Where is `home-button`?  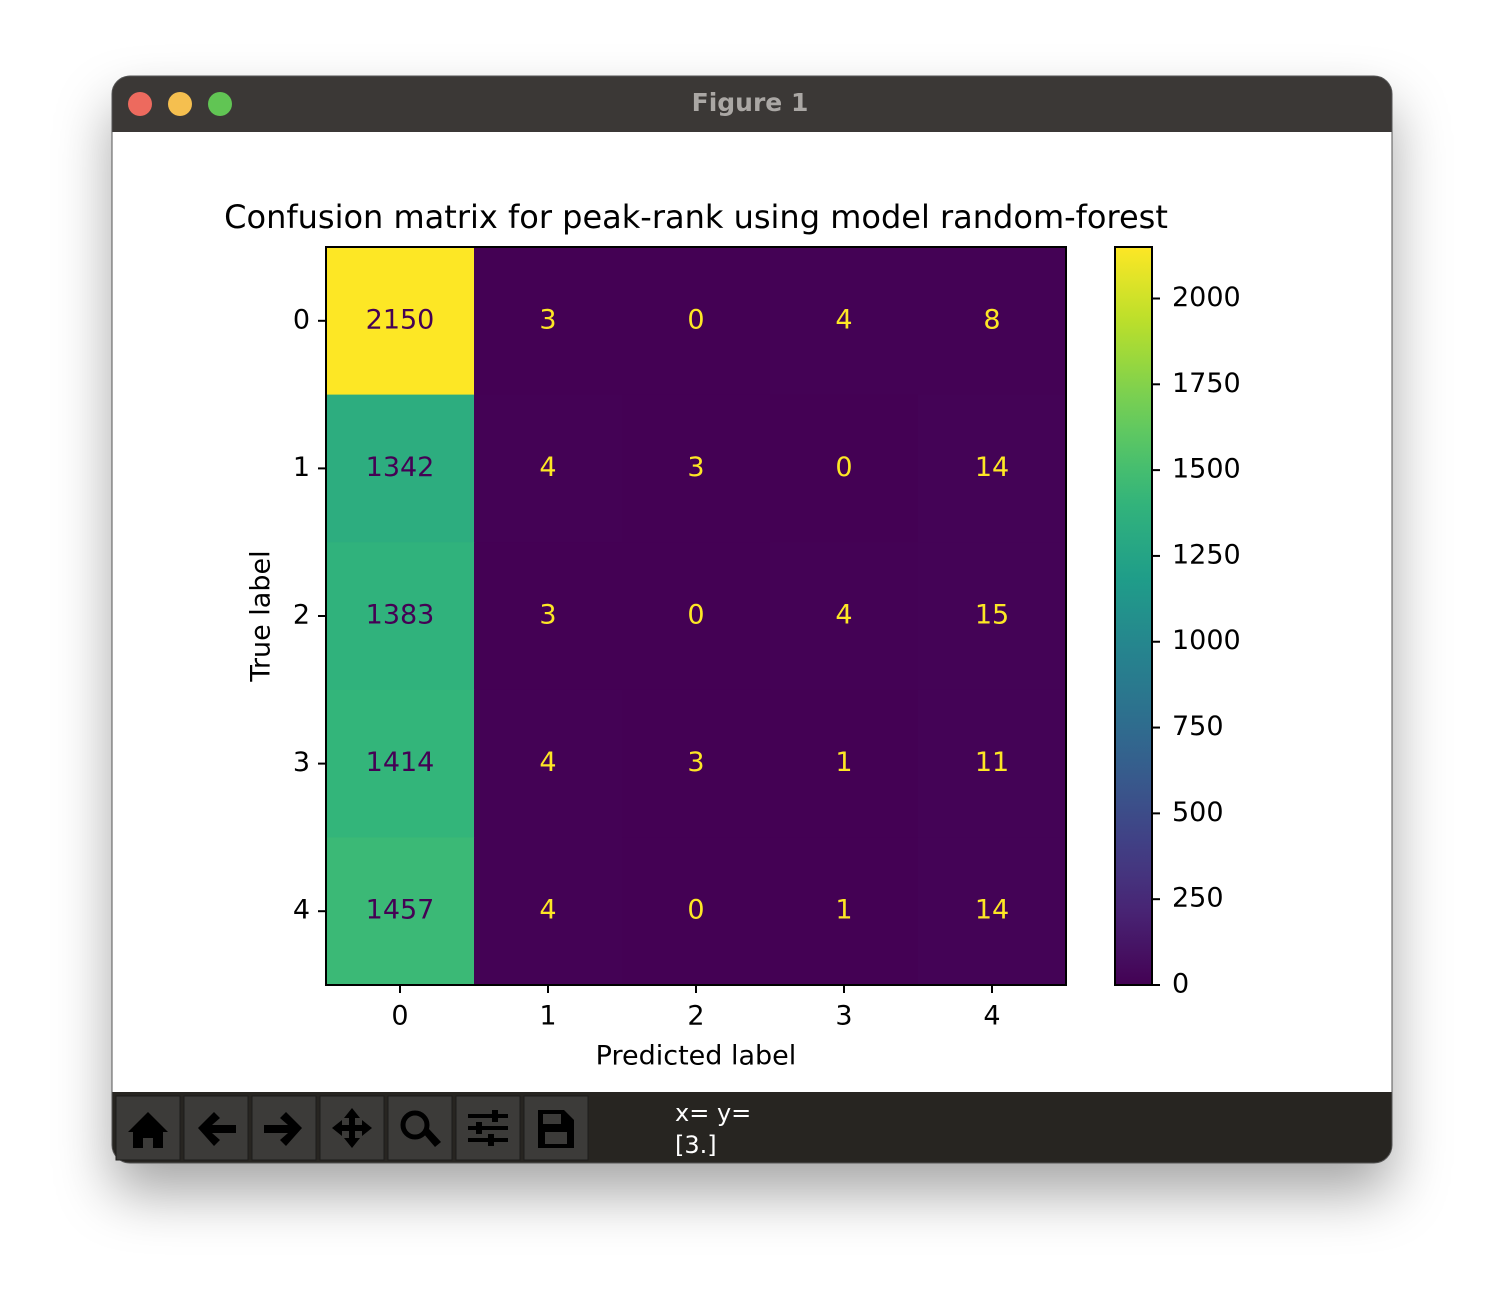 home-button is located at coordinates (148, 1128).